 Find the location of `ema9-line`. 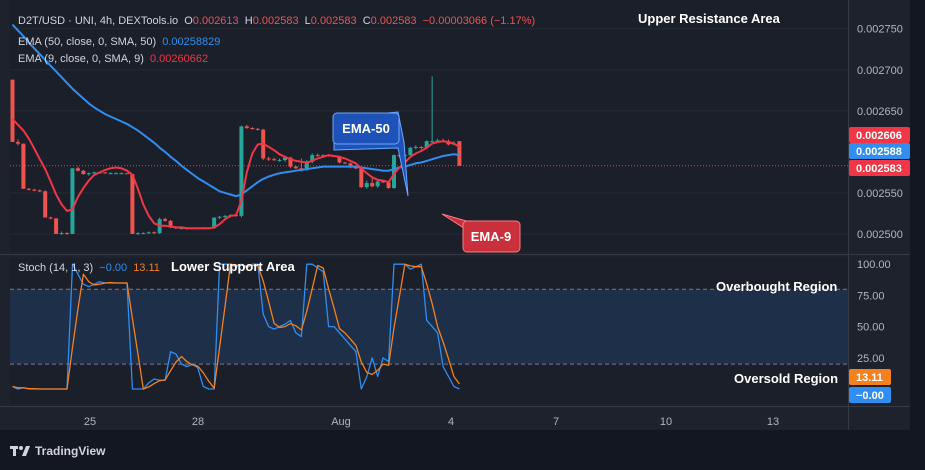

ema9-line is located at coordinates (235, 174).